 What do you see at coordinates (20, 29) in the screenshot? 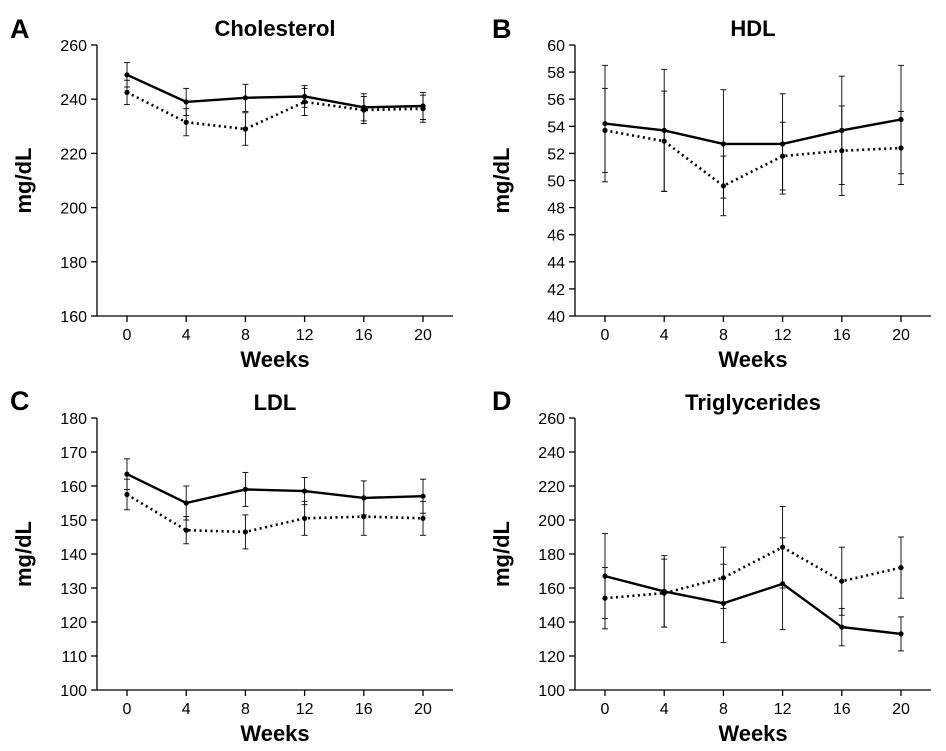
I see `panel-letter: A` at bounding box center [20, 29].